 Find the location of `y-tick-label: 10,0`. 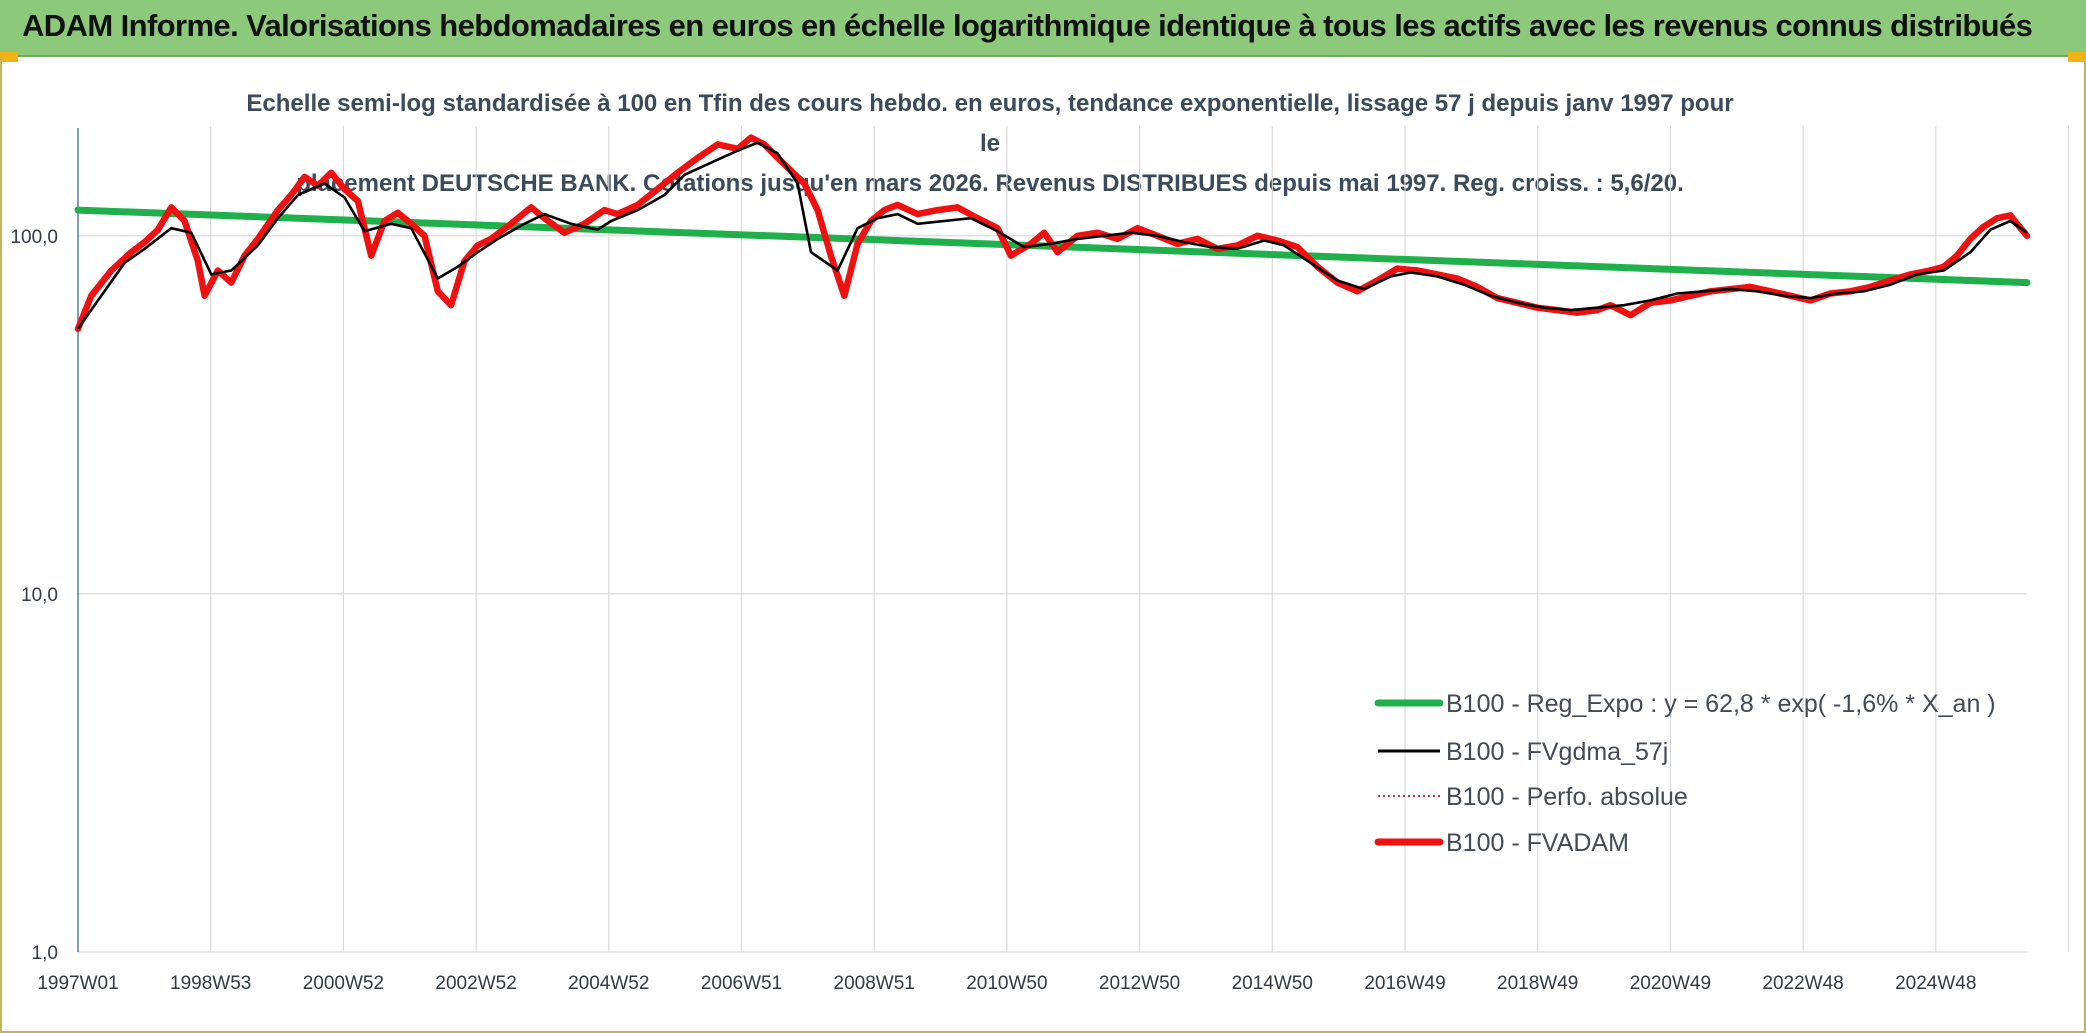

y-tick-label: 10,0 is located at coordinates (39, 595).